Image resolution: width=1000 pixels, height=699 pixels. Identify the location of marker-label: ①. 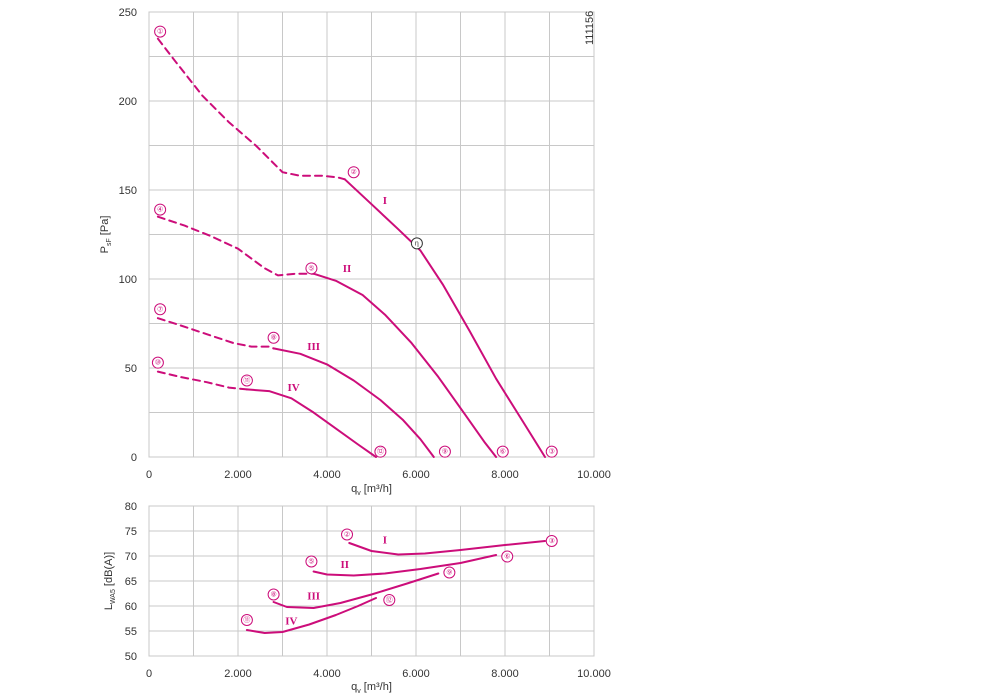
(160, 32).